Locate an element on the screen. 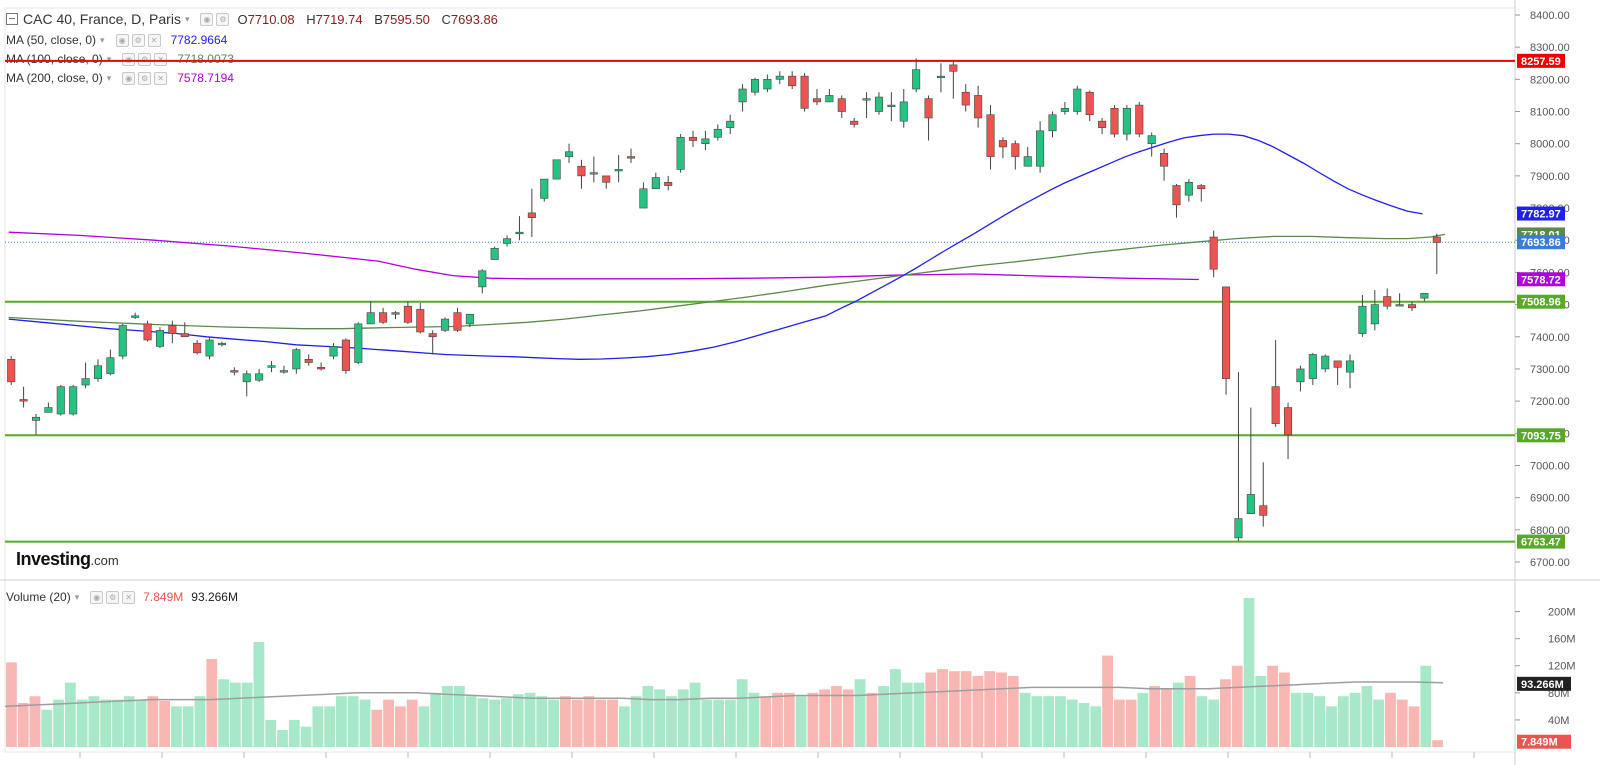 The height and width of the screenshot is (765, 1600). collapse-icon is located at coordinates (12, 19).